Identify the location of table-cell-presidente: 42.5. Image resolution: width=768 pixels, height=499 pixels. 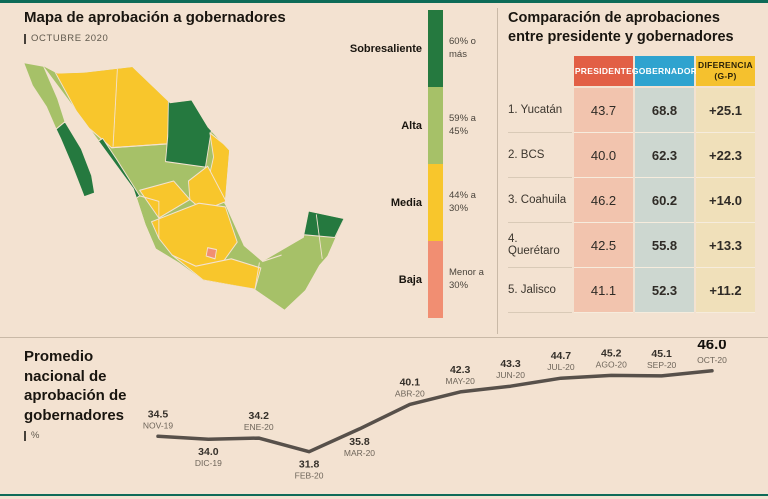
(603, 245).